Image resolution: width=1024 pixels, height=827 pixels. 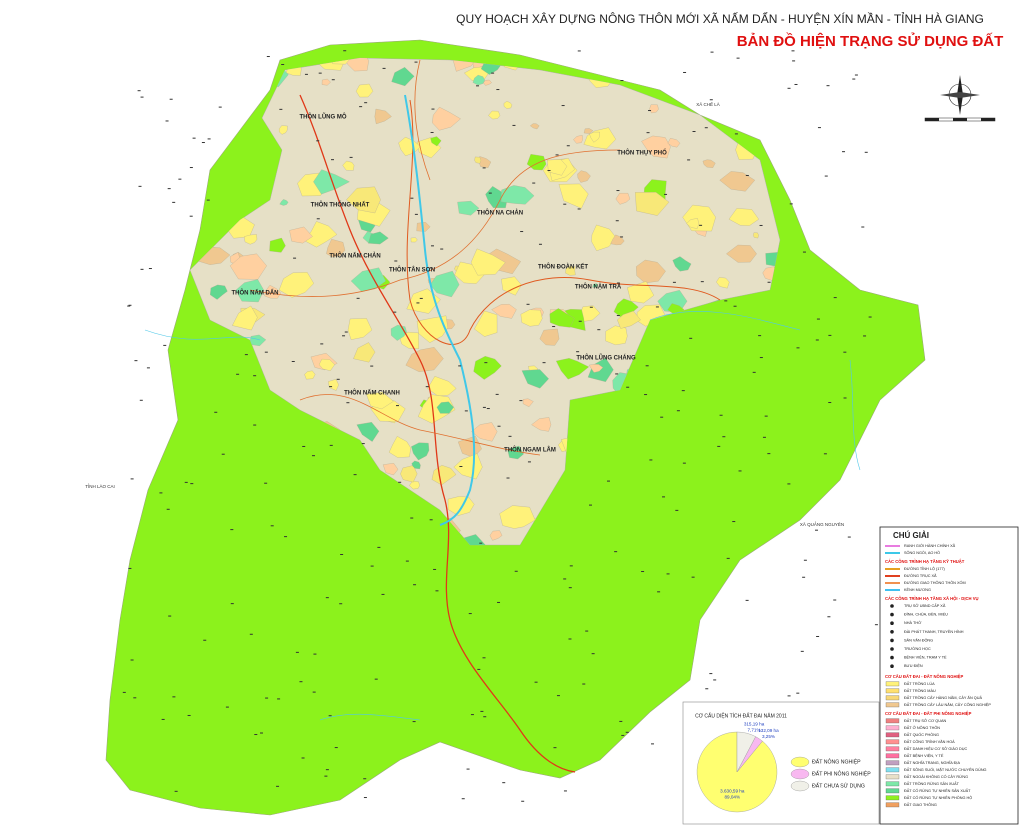 I want to click on pie-value-label: 3,25%, so click(x=768, y=736).